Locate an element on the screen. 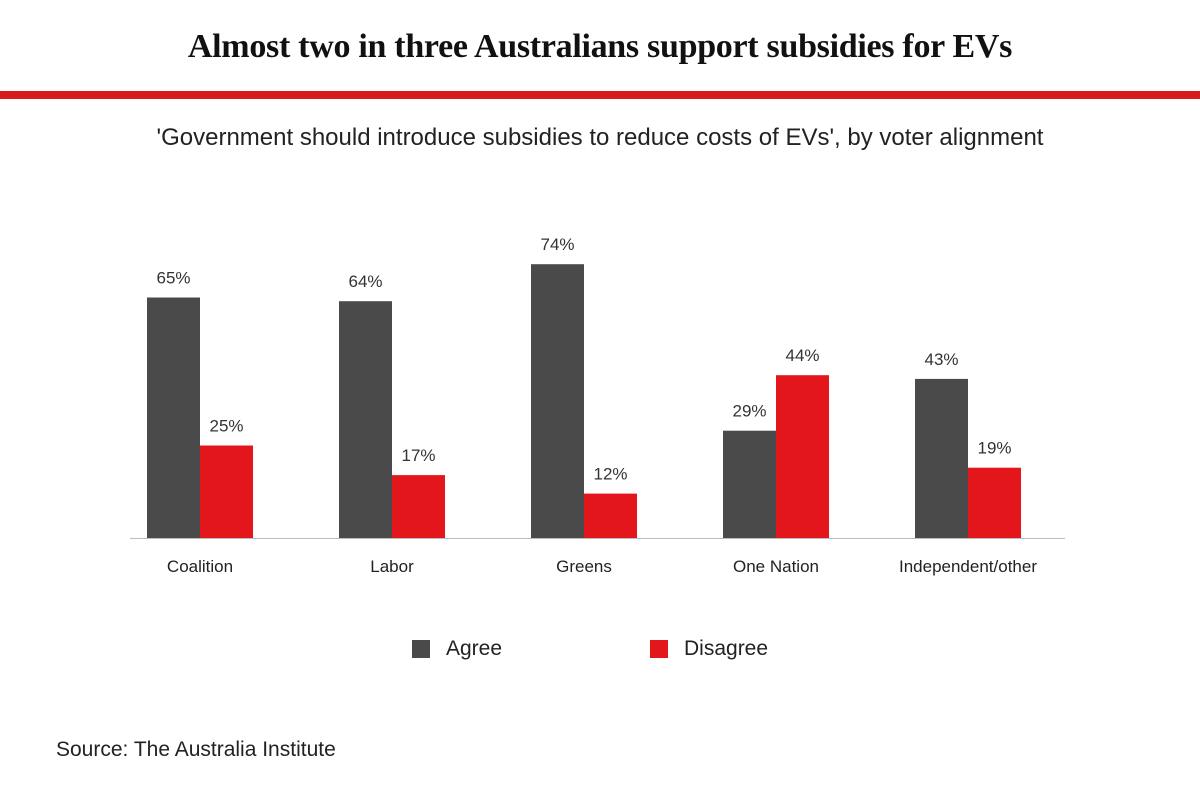  legend-item-agree: Agree is located at coordinates (457, 649).